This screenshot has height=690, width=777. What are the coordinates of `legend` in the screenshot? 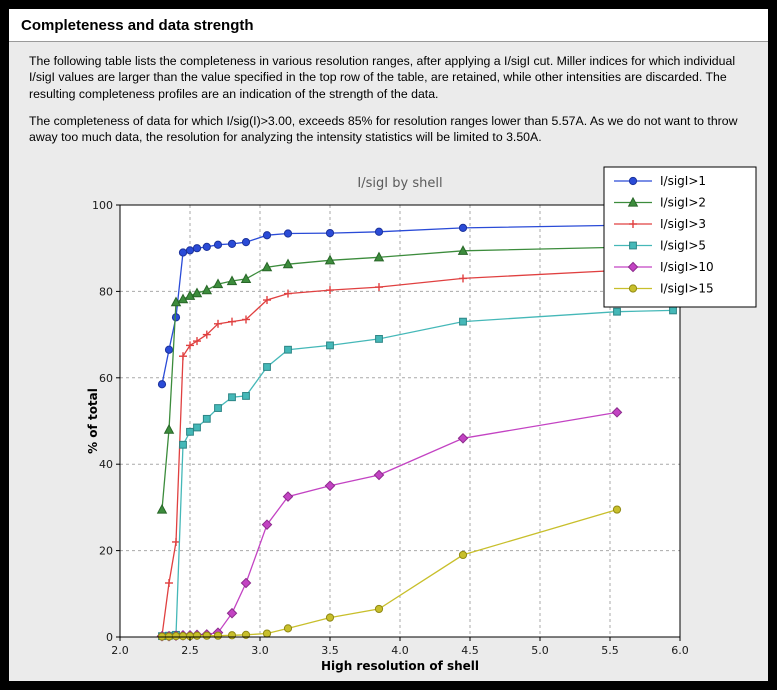 It's located at (680, 237).